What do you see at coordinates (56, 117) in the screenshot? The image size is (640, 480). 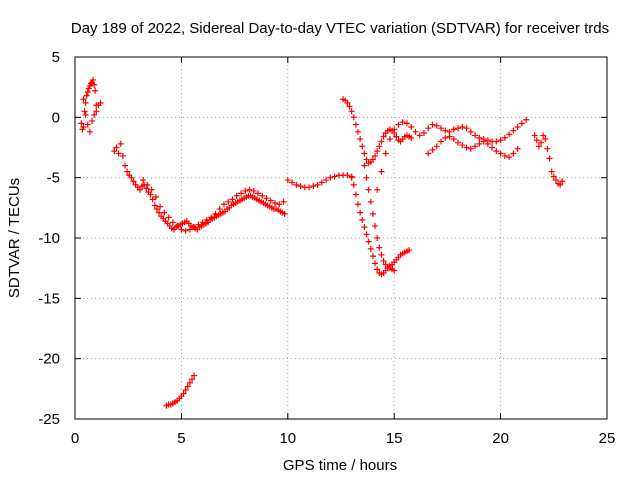 I see `y-tick-label: 0` at bounding box center [56, 117].